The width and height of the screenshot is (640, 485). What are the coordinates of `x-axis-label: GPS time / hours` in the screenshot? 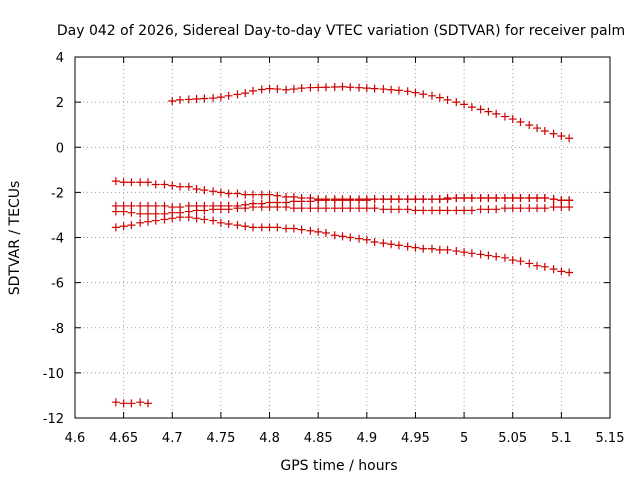 It's located at (338, 466).